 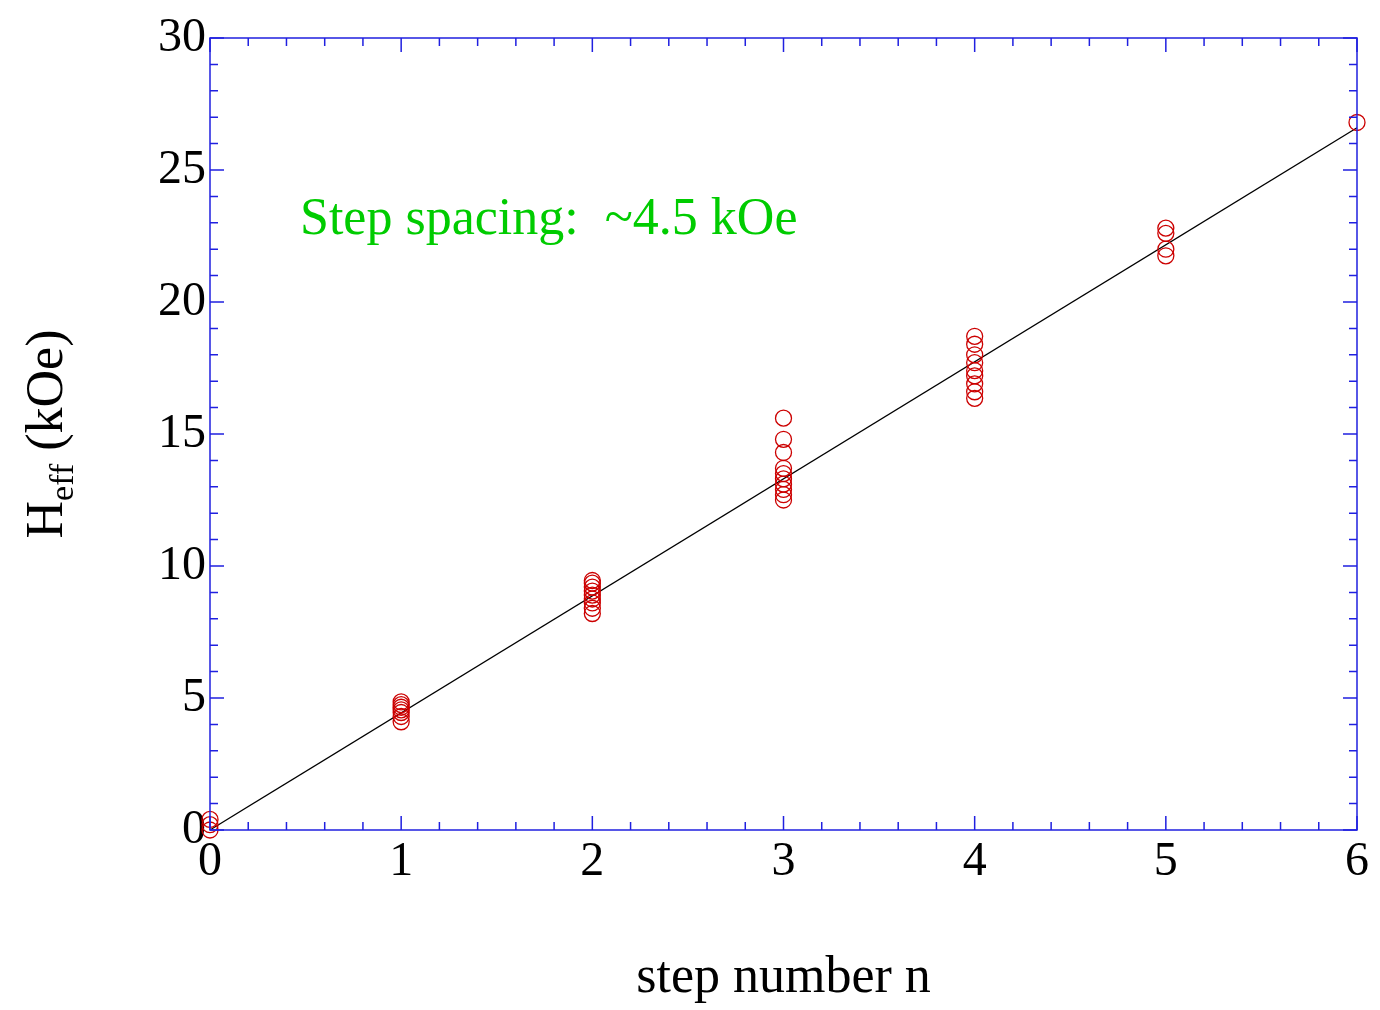 What do you see at coordinates (549, 216) in the screenshot?
I see `annotation: Step spacing: ~4.5 kOe` at bounding box center [549, 216].